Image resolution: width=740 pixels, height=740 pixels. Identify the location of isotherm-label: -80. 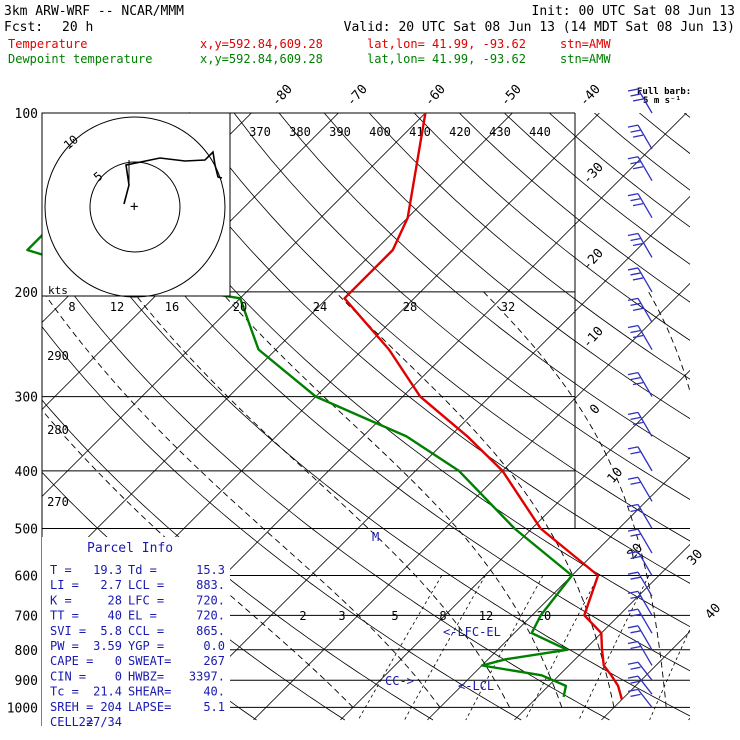
(282, 95).